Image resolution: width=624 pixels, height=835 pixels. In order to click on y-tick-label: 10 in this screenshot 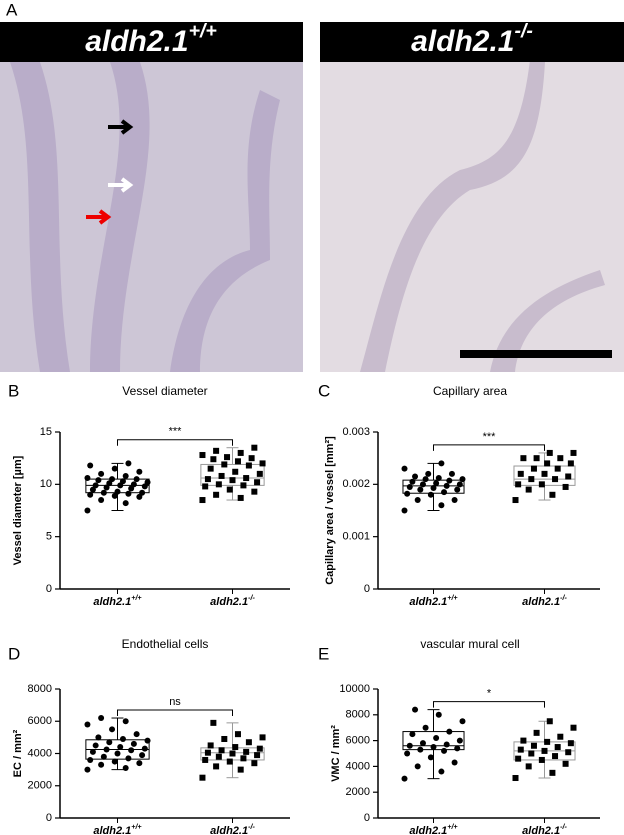, I will do `click(46, 484)`.